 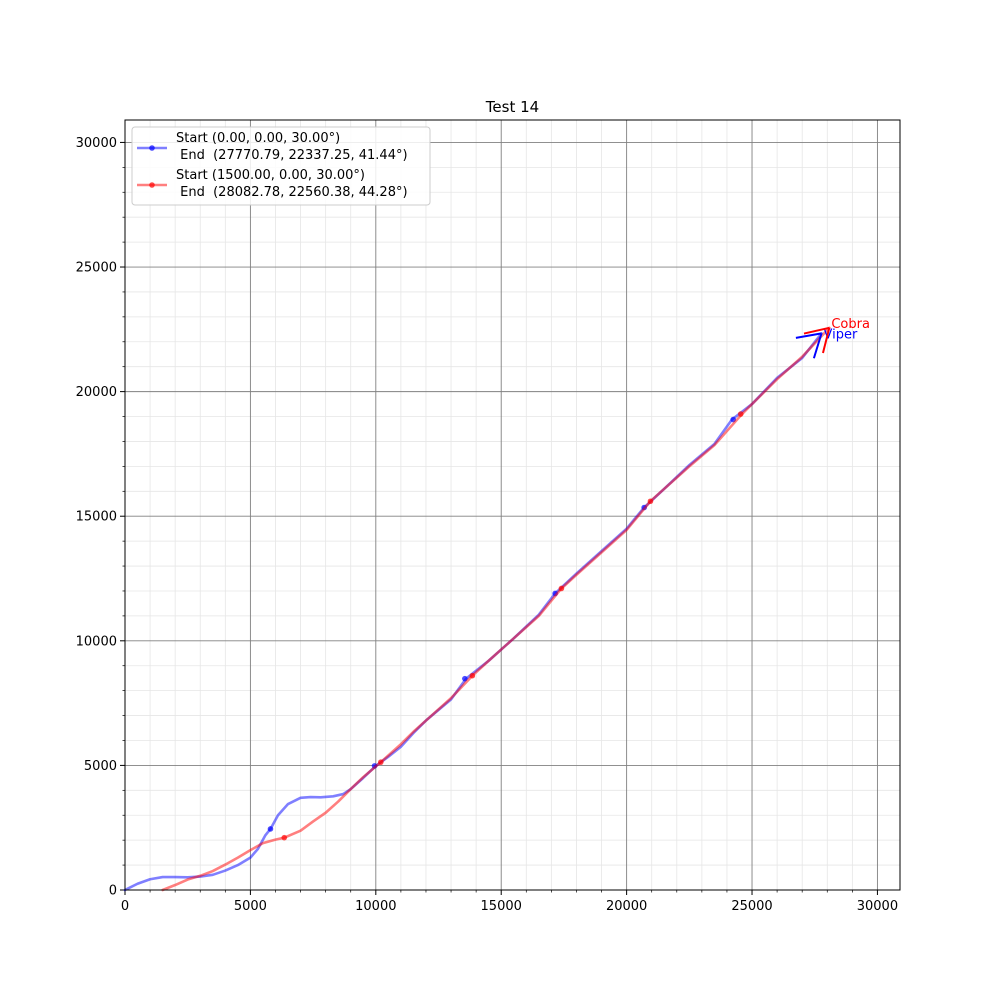 What do you see at coordinates (501, 906) in the screenshot?
I see `x-tick-label: 15000` at bounding box center [501, 906].